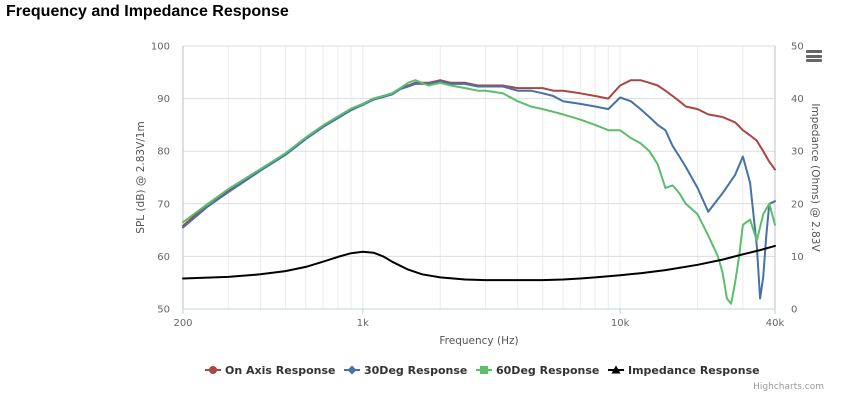 The image size is (858, 401). What do you see at coordinates (163, 152) in the screenshot?
I see `y-tick-label: 80` at bounding box center [163, 152].